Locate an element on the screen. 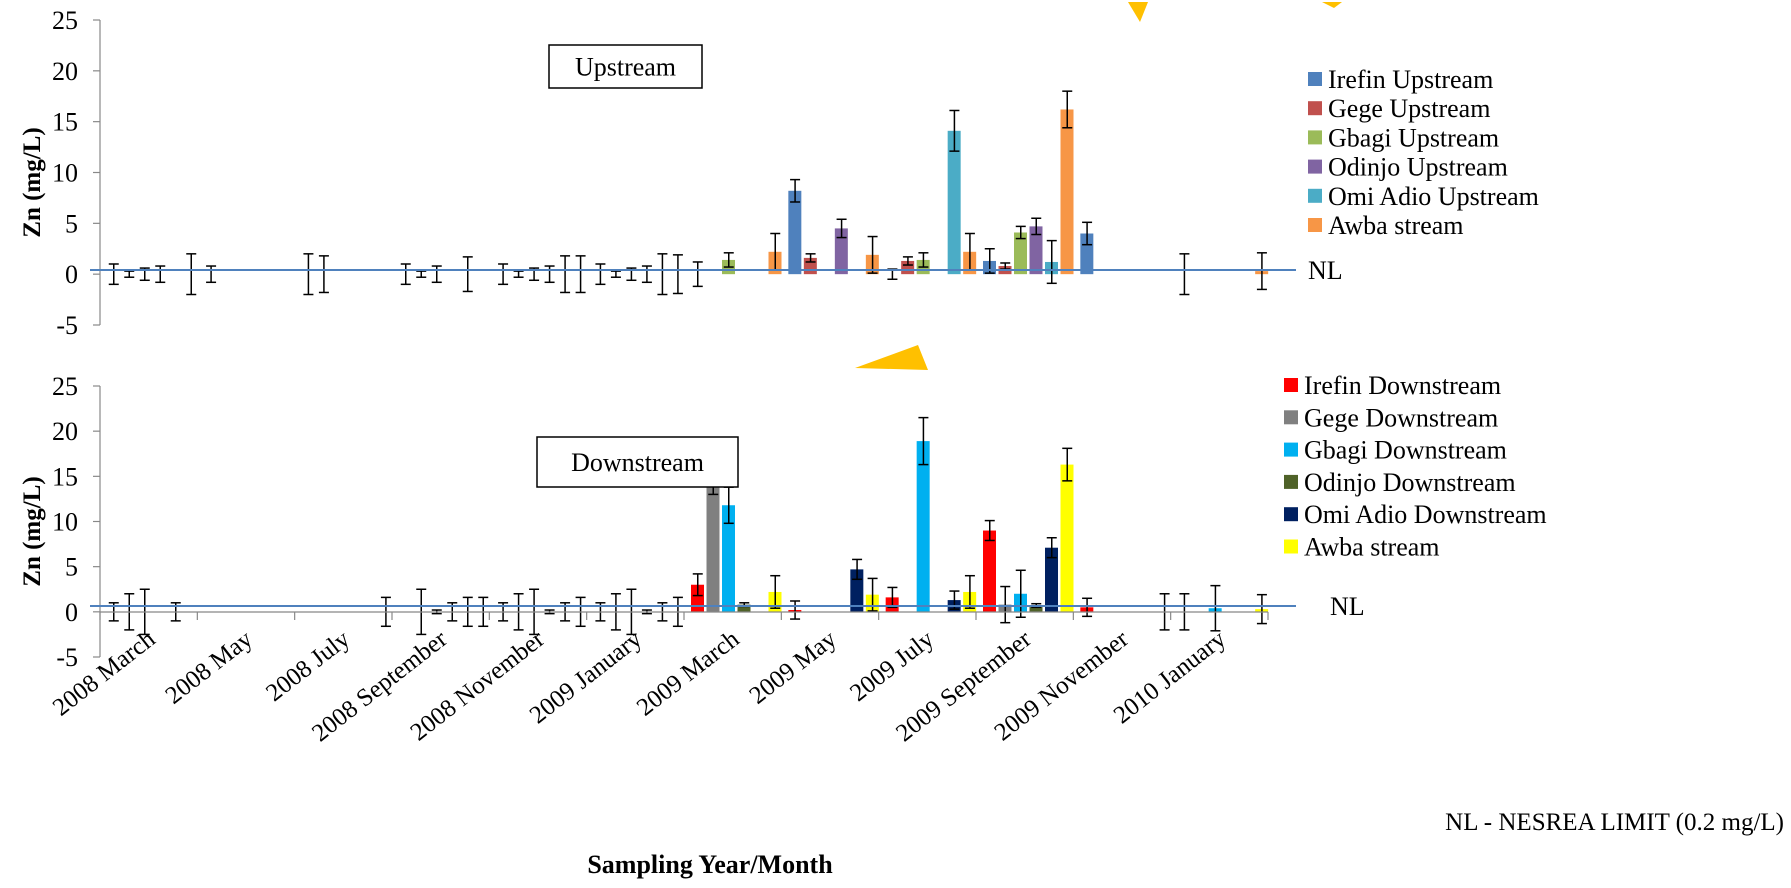 This screenshot has width=1791, height=888. panel-label: Upstream is located at coordinates (625, 67).